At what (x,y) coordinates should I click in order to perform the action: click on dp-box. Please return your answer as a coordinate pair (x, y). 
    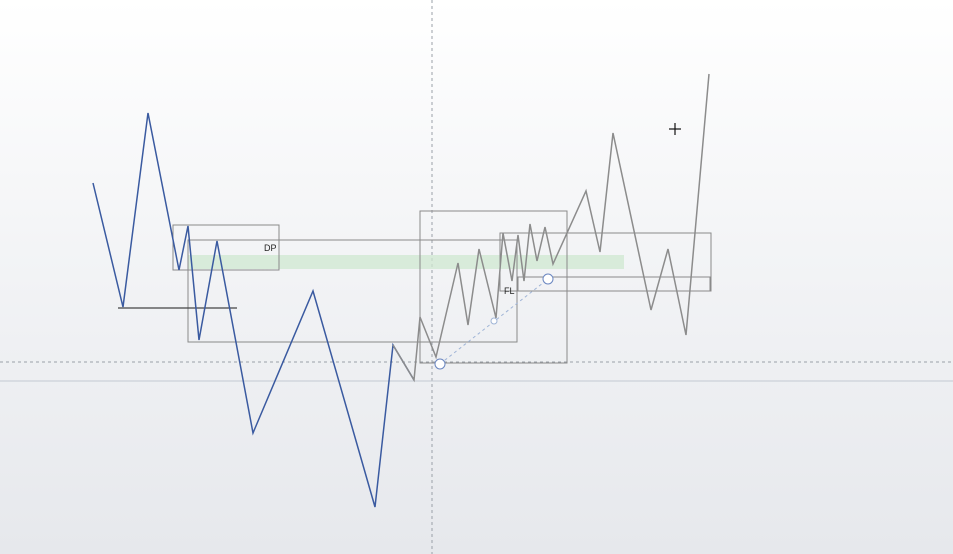
    Looking at the image, I should click on (226, 247).